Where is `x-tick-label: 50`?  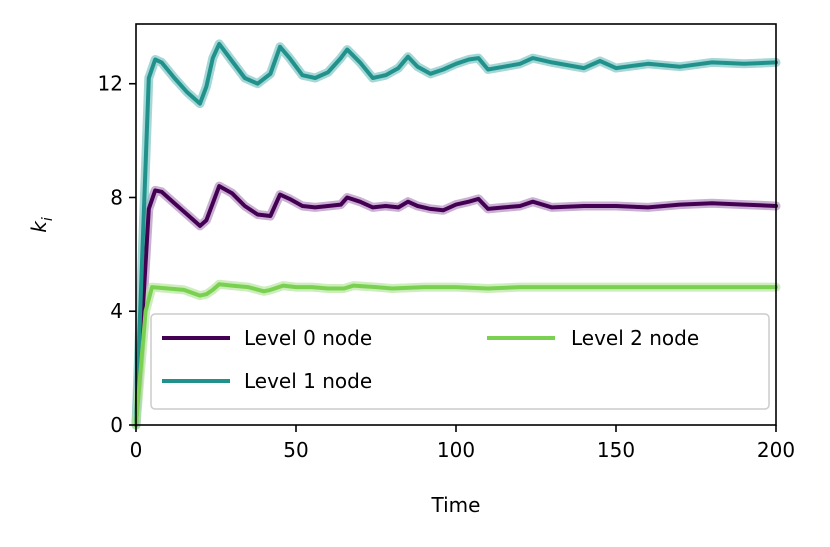
x-tick-label: 50 is located at coordinates (295, 450).